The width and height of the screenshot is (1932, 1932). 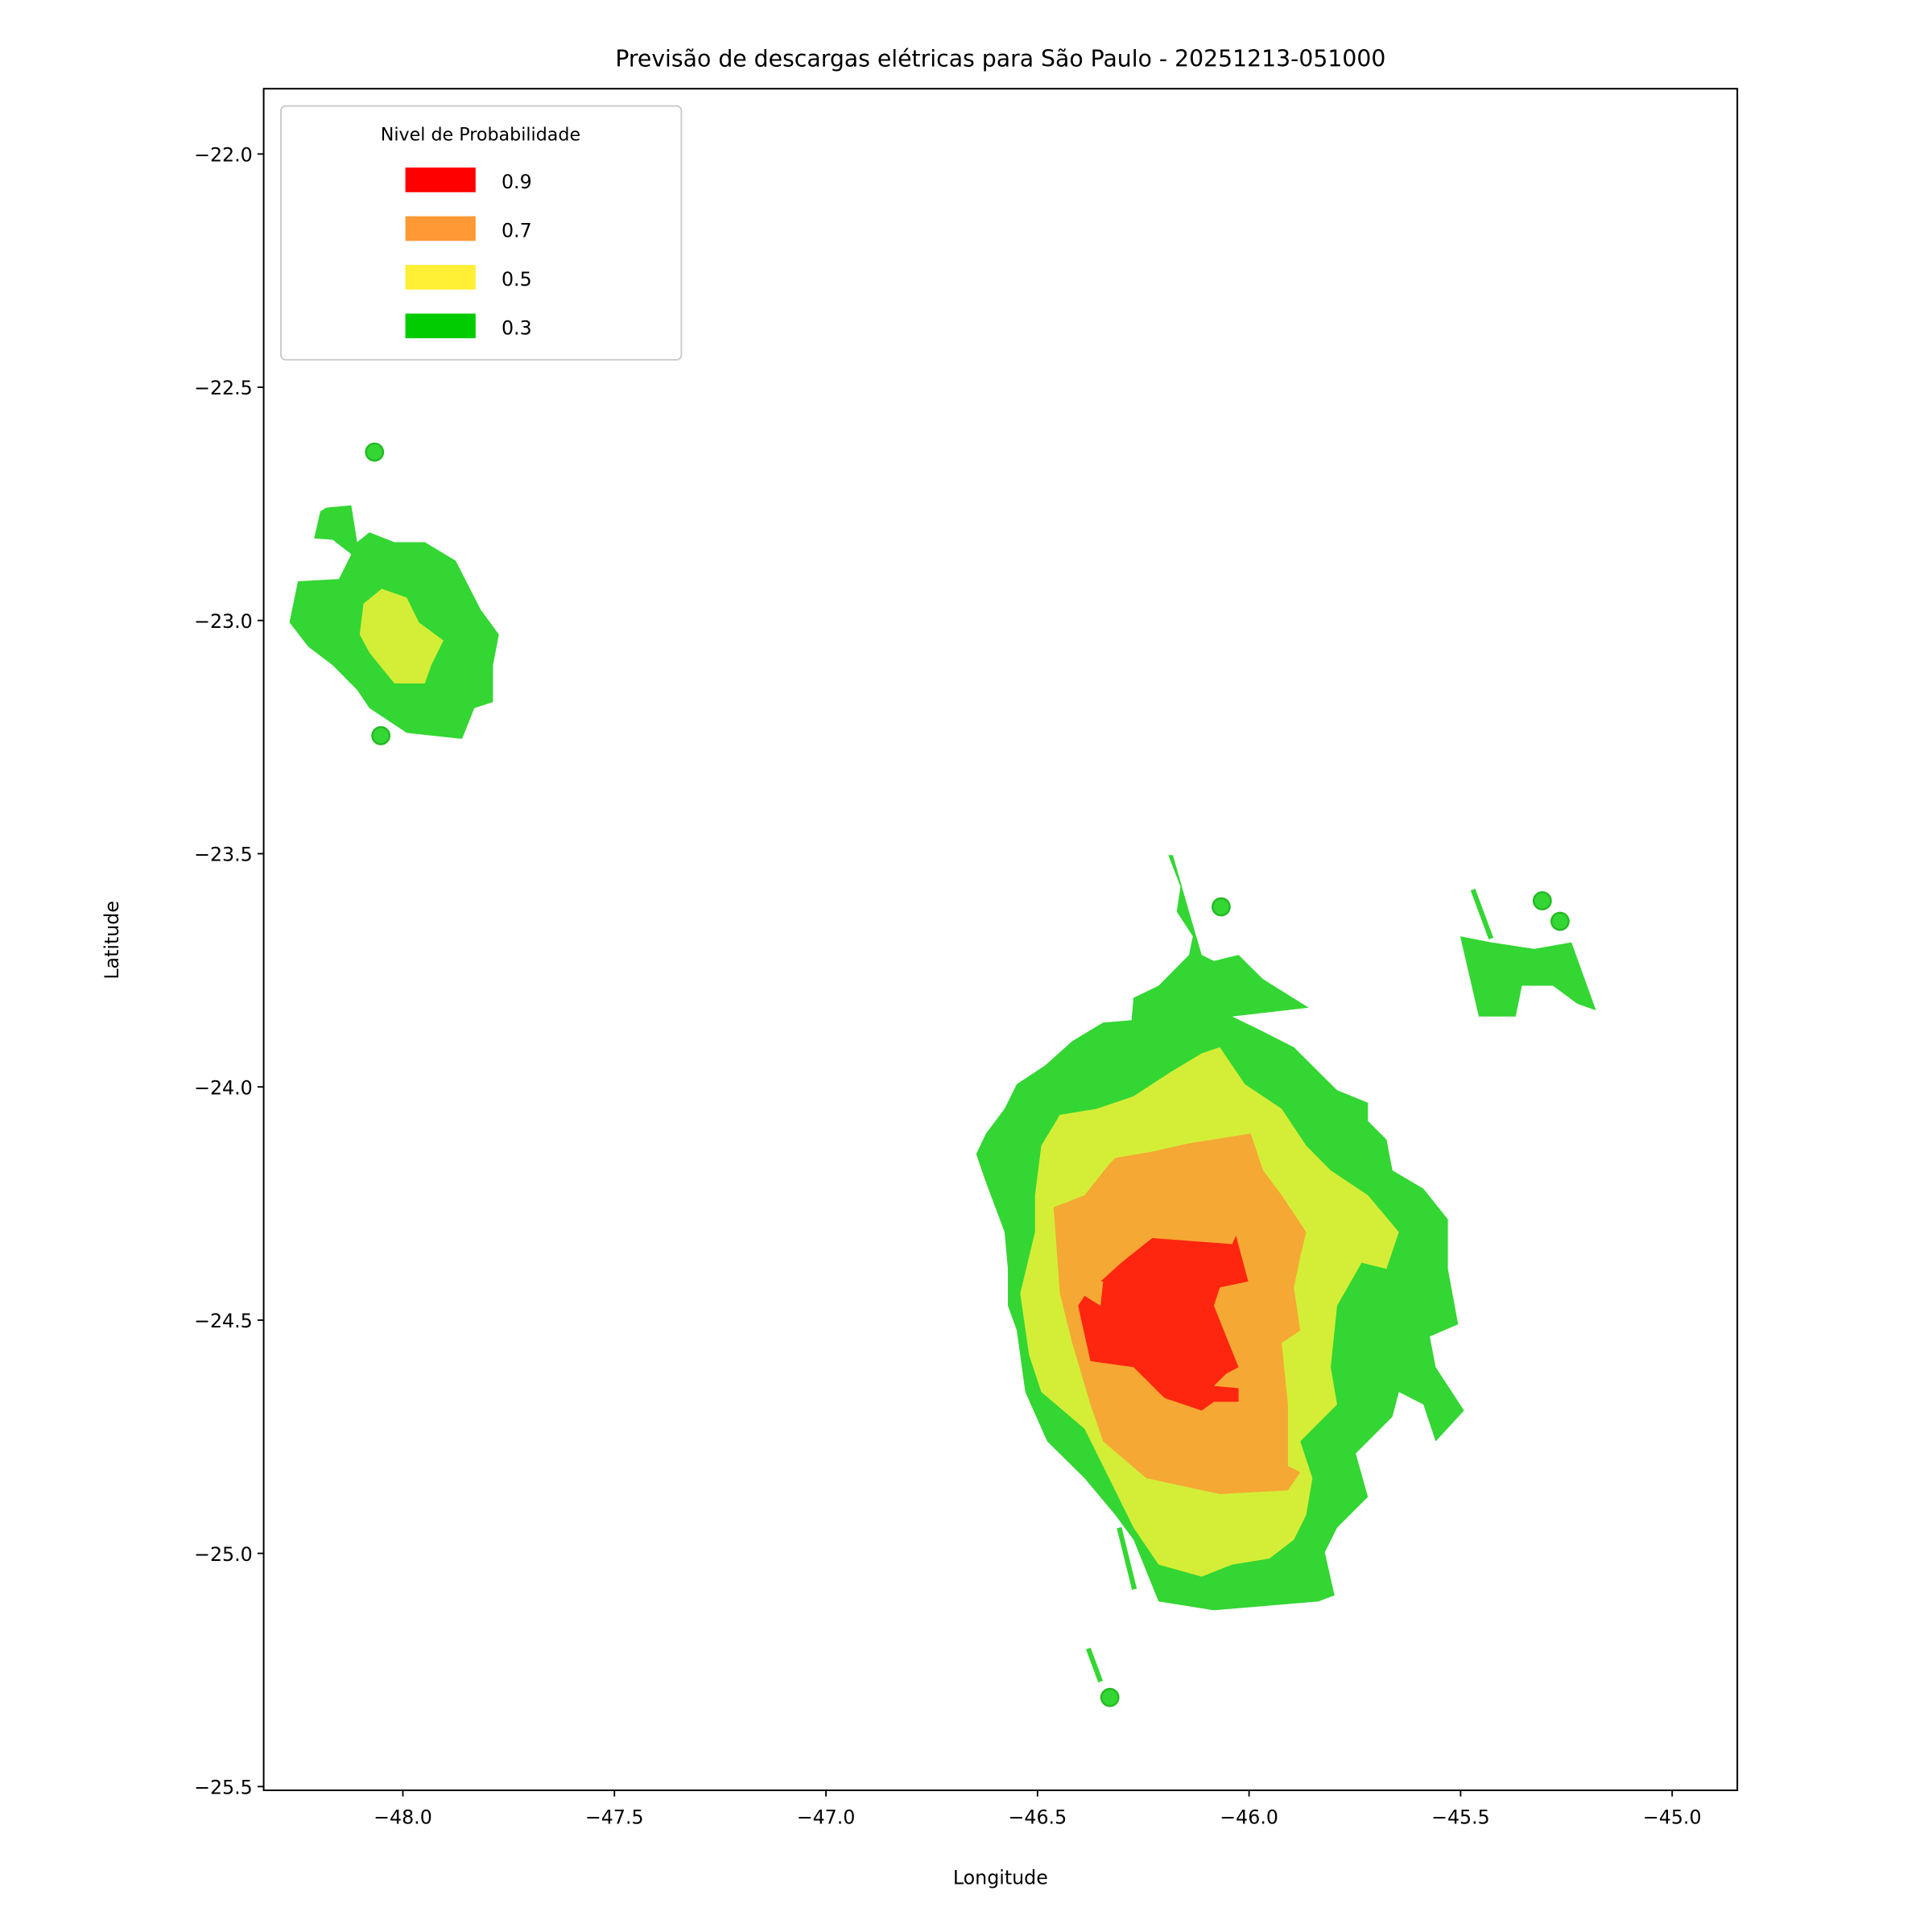 What do you see at coordinates (517, 182) in the screenshot?
I see `legend-label: 0.9` at bounding box center [517, 182].